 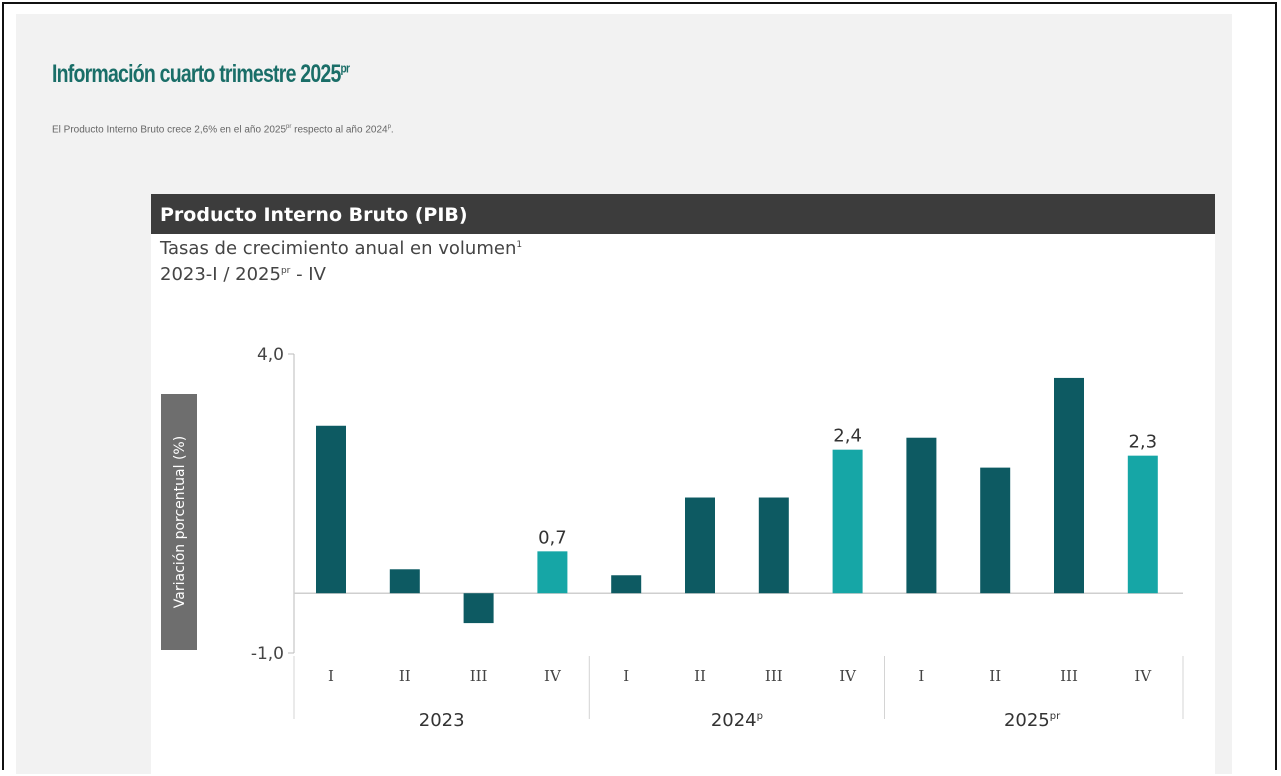 I want to click on x-group-label: 2023, so click(x=442, y=720).